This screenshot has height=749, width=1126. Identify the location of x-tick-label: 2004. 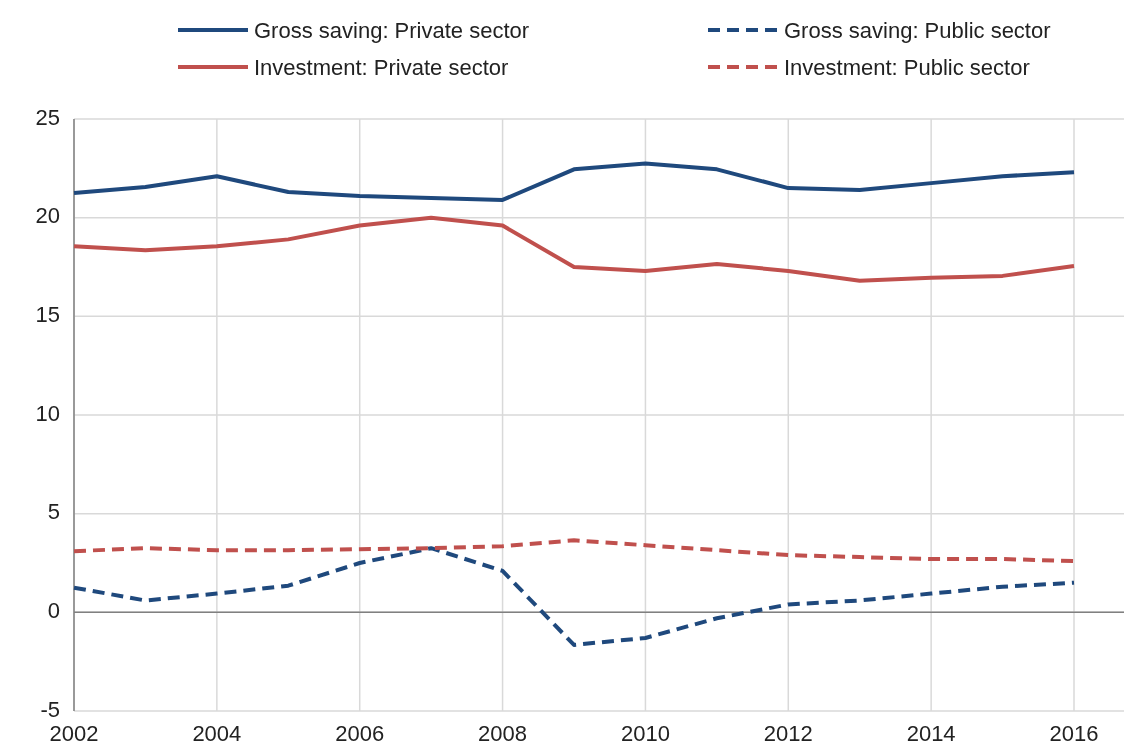
(217, 733).